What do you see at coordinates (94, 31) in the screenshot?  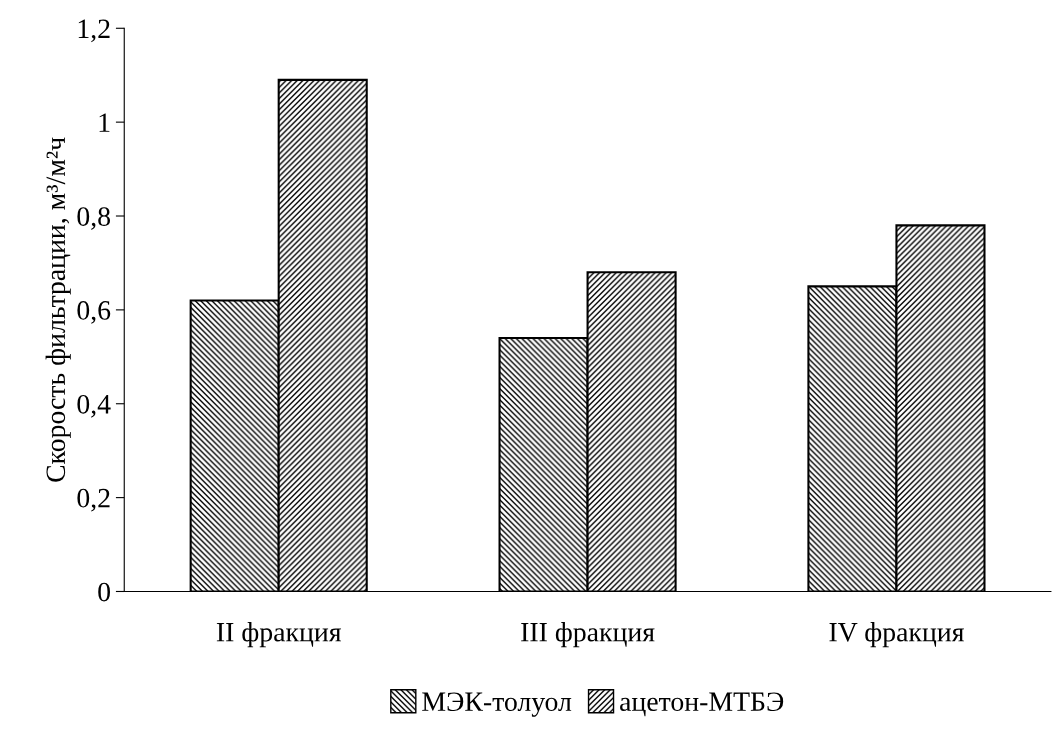 I see `y-tick-label: 1,2` at bounding box center [94, 31].